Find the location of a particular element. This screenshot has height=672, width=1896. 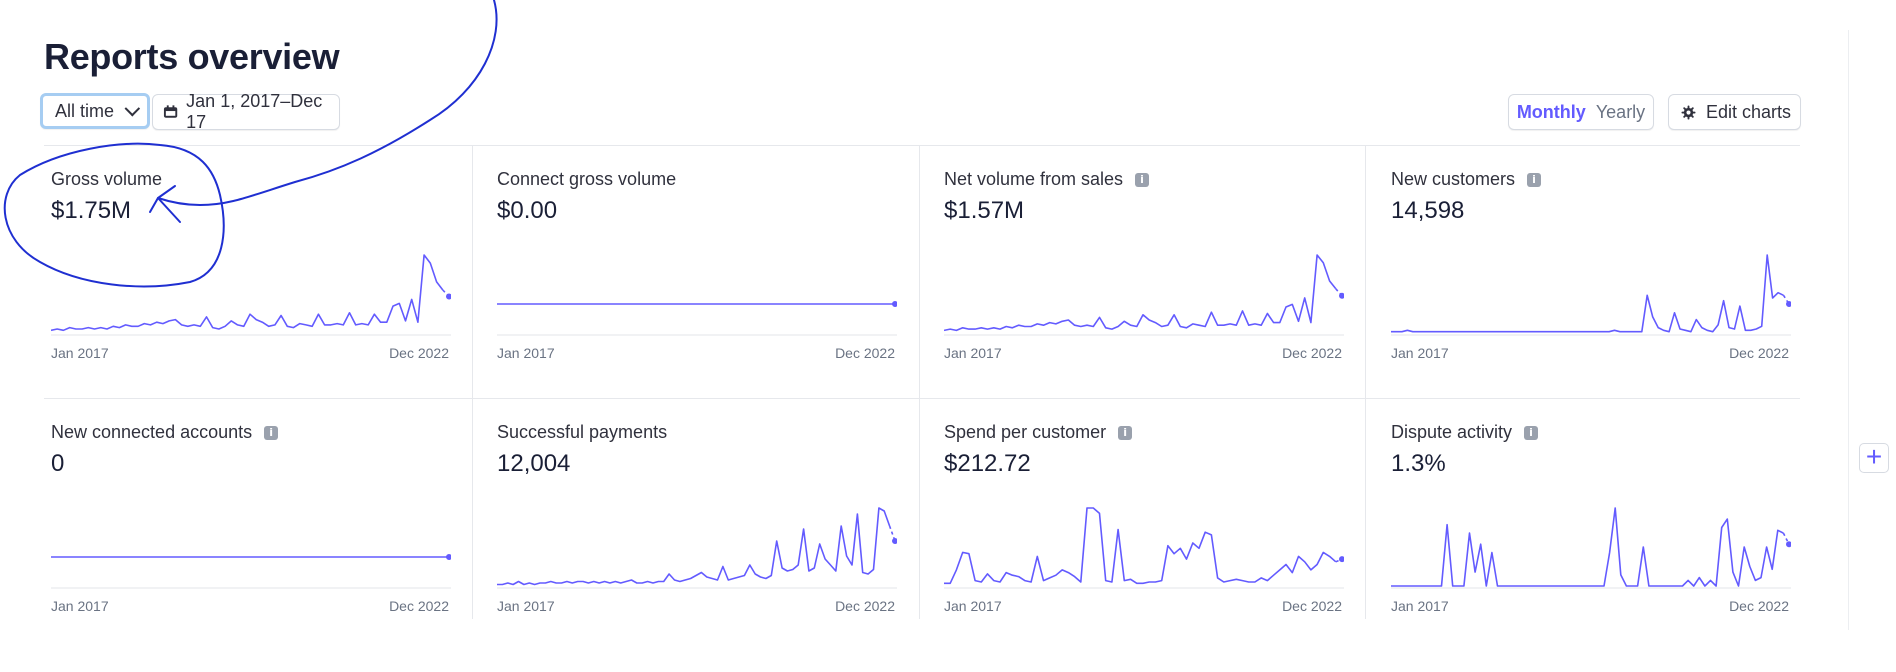

card-value: $212.72 is located at coordinates (987, 463).